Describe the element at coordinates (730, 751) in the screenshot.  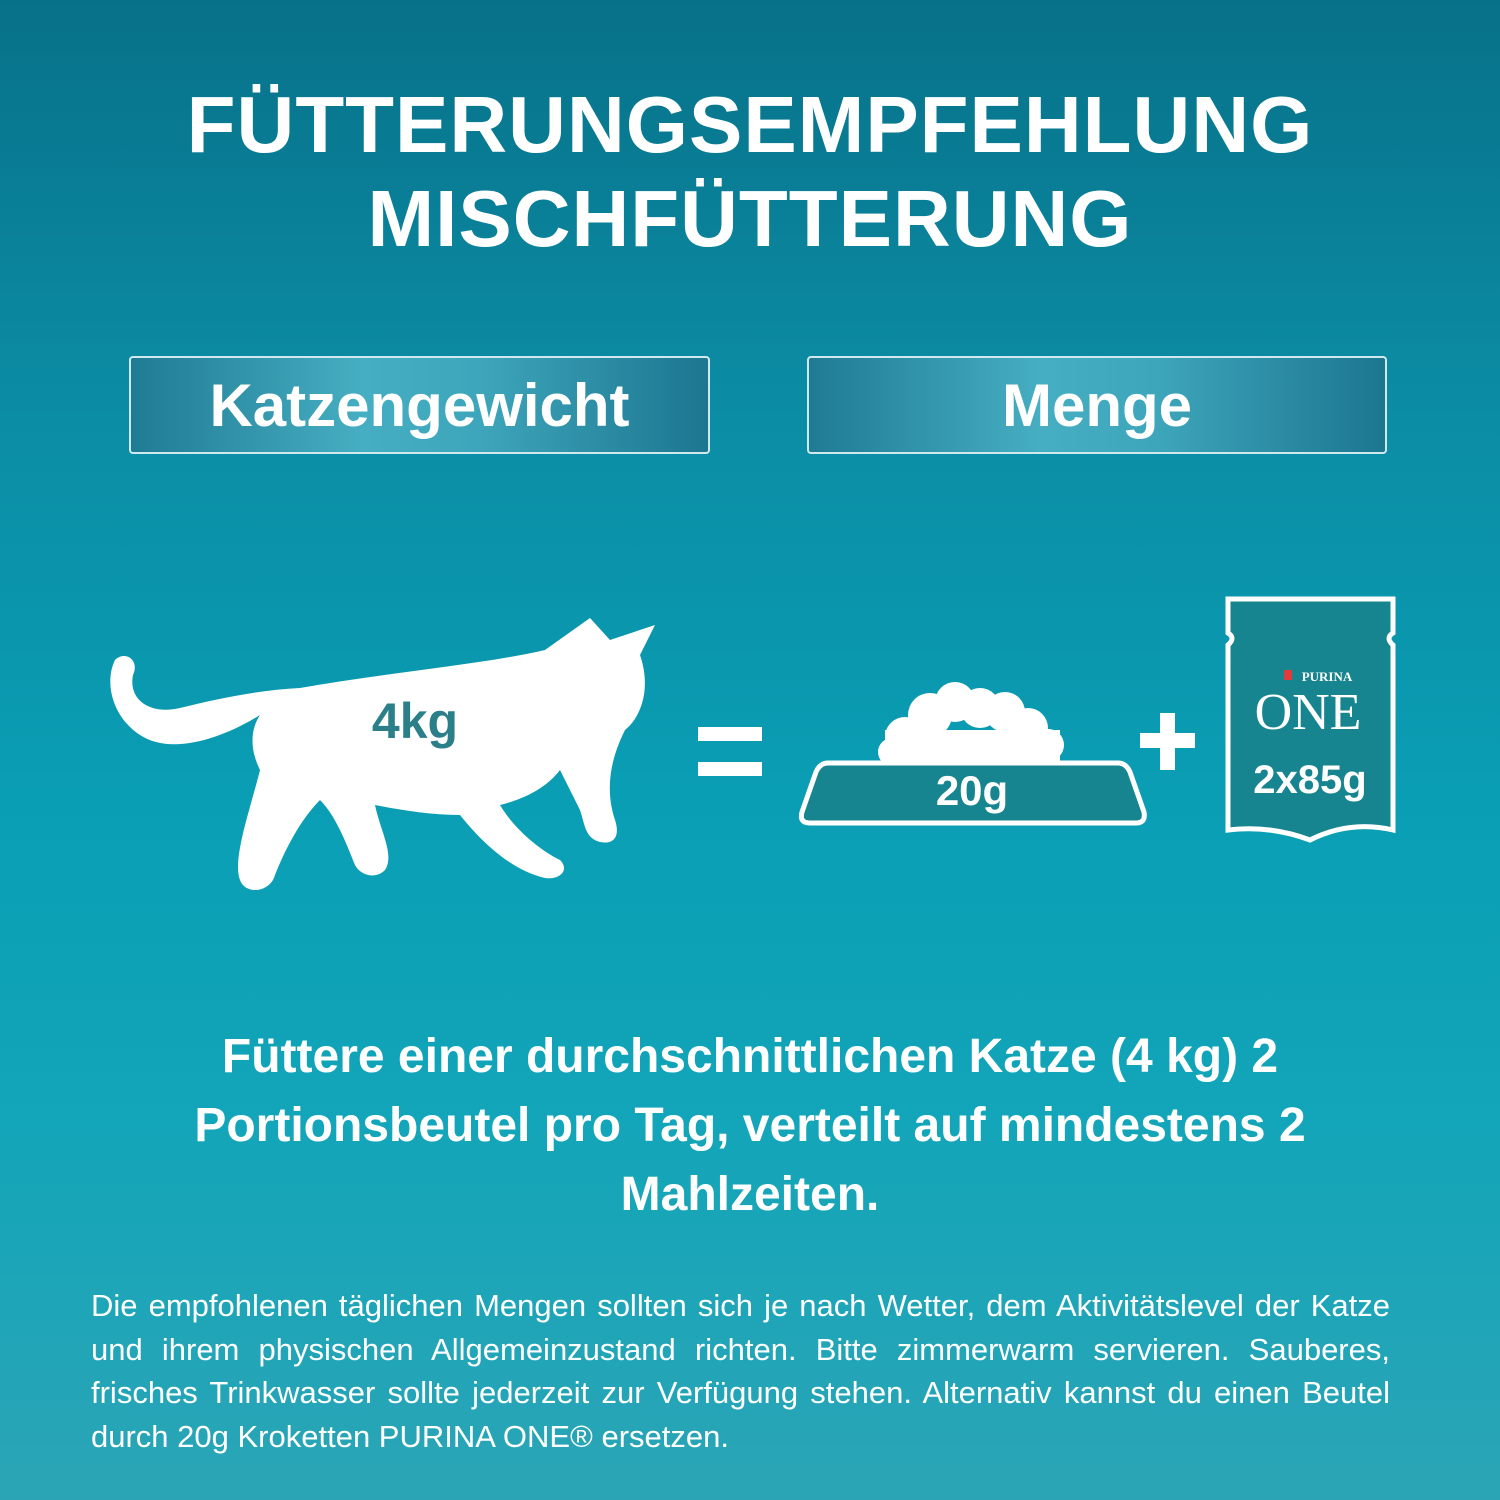
I see `equals-sign-icon` at that location.